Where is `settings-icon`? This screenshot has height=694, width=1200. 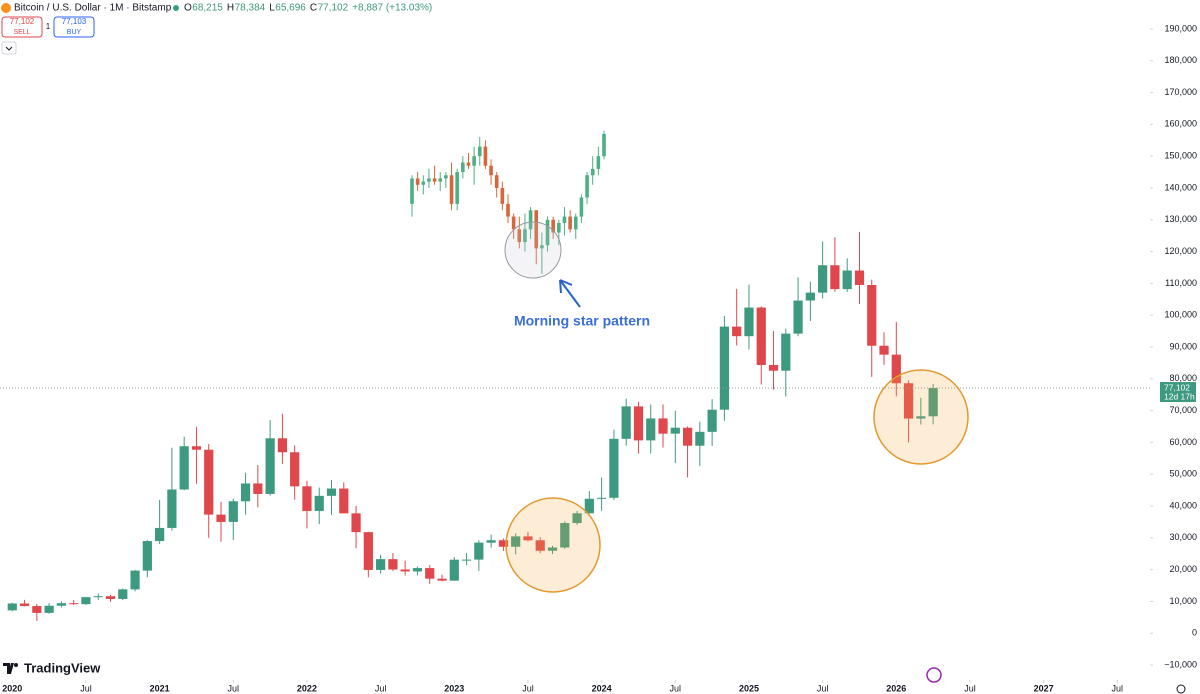 settings-icon is located at coordinates (1181, 689).